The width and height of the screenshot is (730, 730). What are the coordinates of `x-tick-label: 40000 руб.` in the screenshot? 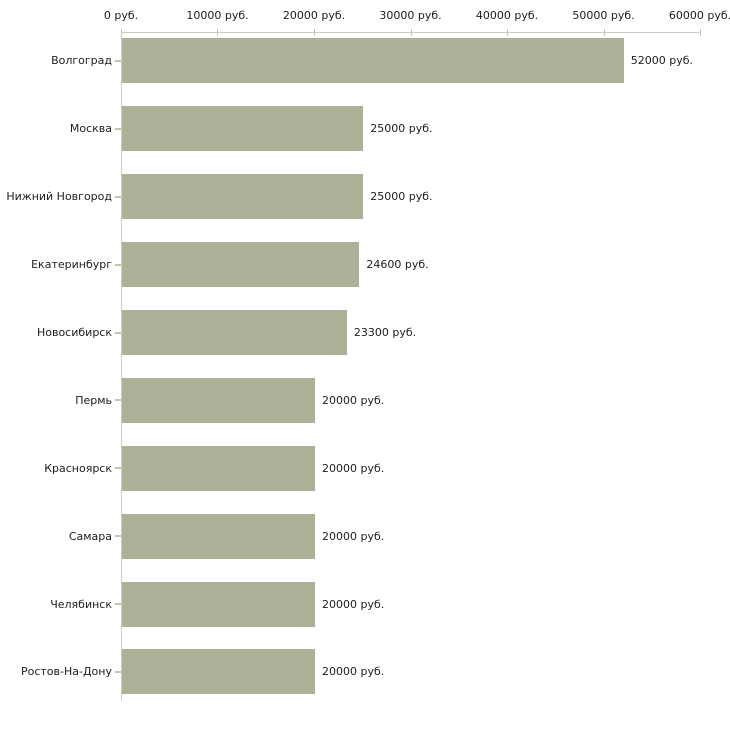 It's located at (507, 15).